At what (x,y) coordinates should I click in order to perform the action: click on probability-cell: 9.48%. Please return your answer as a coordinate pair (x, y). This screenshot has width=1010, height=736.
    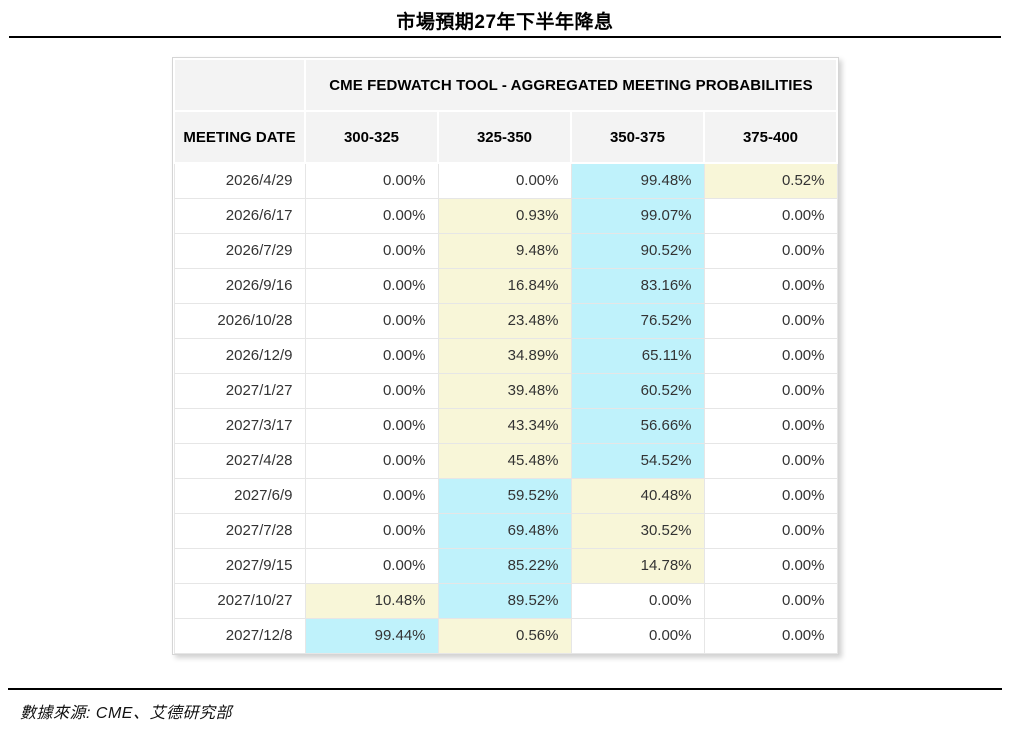
    Looking at the image, I should click on (504, 250).